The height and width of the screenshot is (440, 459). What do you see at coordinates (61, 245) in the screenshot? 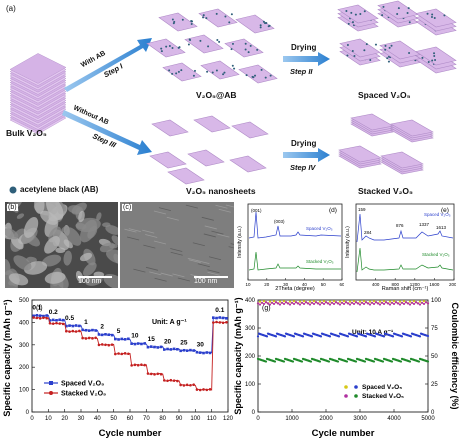
I see `sem-image-b: (b) 100 nm` at bounding box center [61, 245].